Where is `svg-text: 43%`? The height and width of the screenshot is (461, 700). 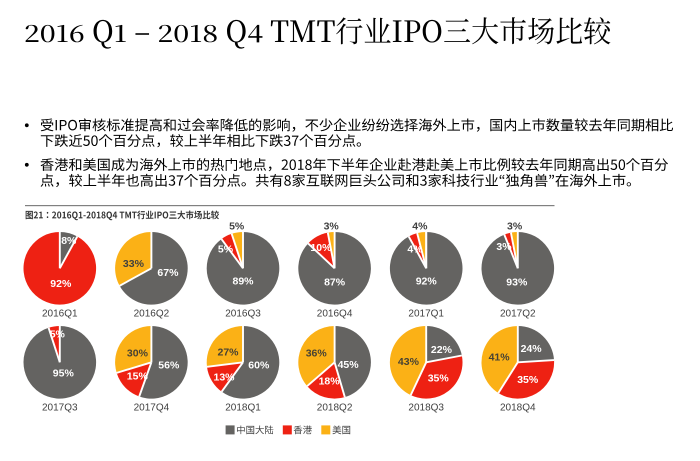
svg-text: 43% is located at coordinates (409, 362).